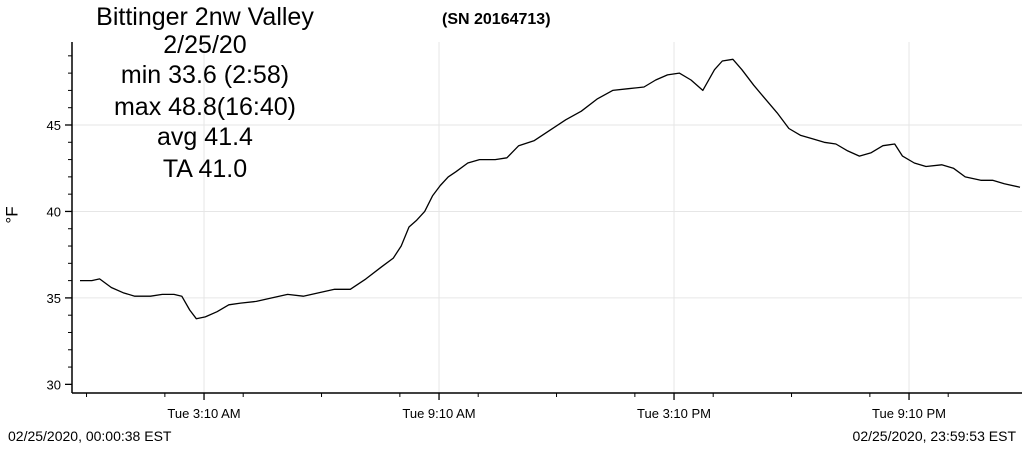 The image size is (1024, 452). I want to click on y-tick-label: 30, so click(54, 384).